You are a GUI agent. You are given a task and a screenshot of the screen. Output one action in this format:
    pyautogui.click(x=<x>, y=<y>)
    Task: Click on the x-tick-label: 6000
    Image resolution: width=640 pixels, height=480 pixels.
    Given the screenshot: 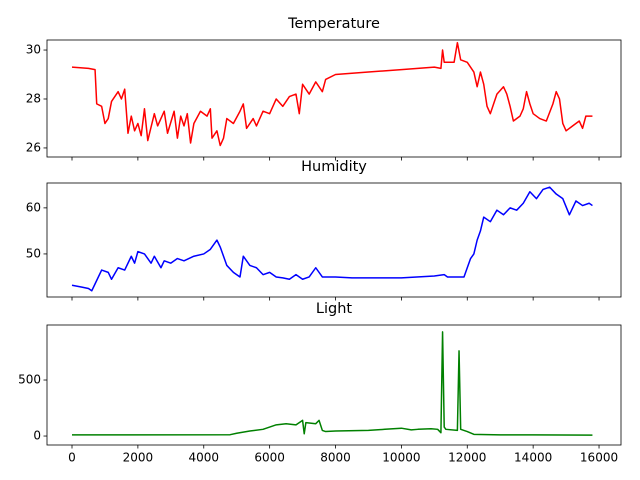 What is the action you would take?
    pyautogui.click(x=269, y=458)
    